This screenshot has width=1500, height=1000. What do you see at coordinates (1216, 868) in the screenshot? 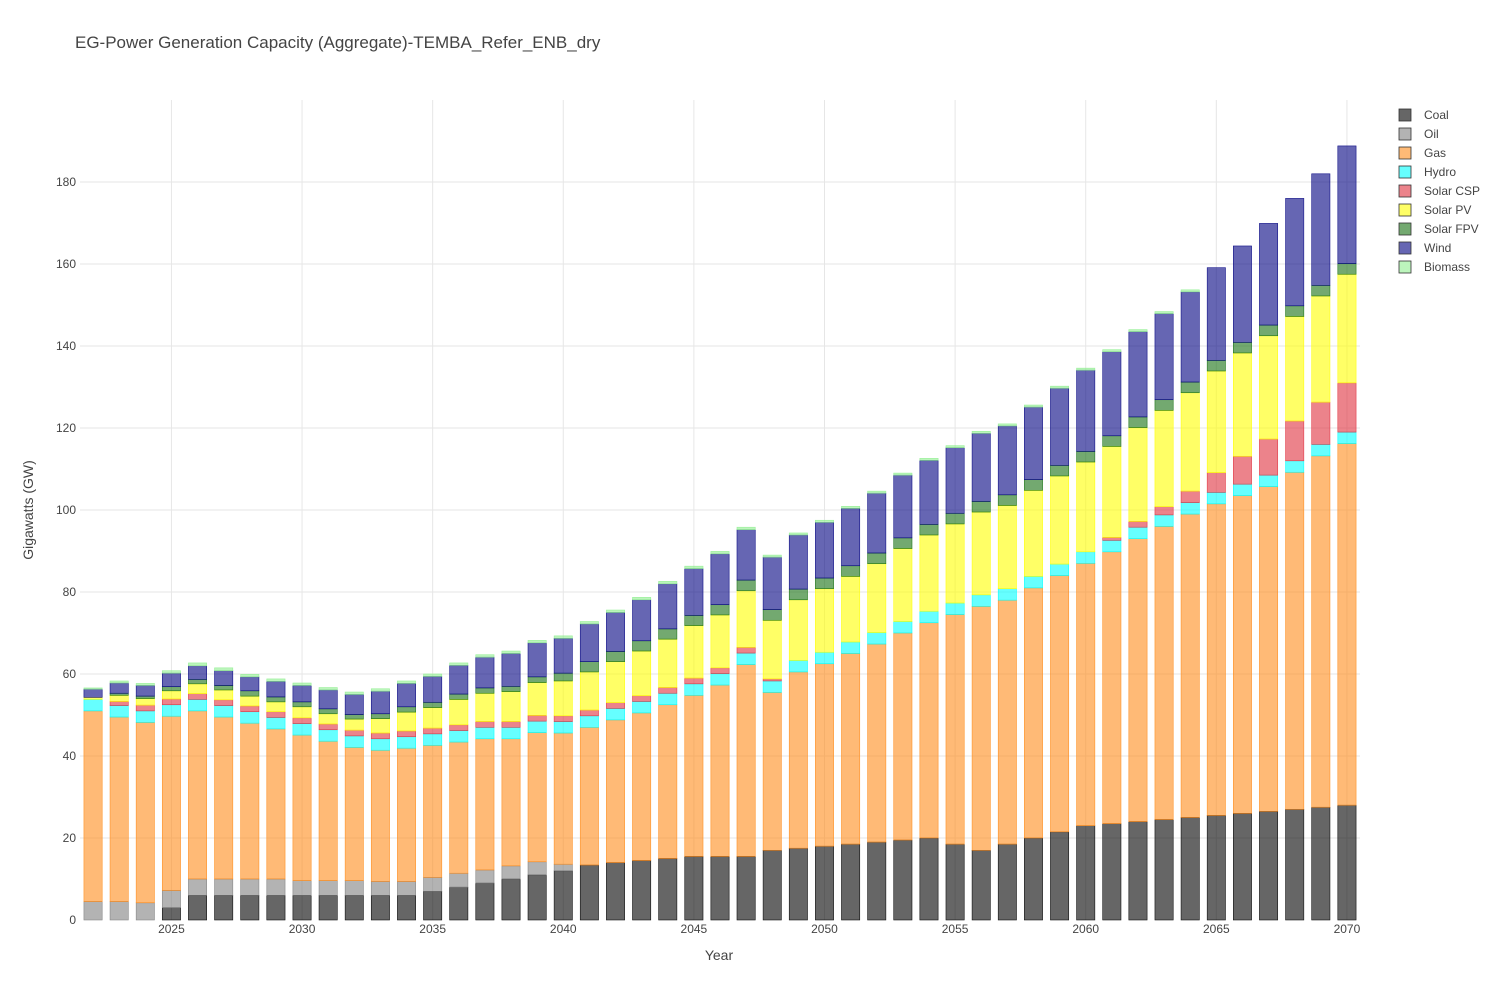
I see `bar-coal-2065` at bounding box center [1216, 868].